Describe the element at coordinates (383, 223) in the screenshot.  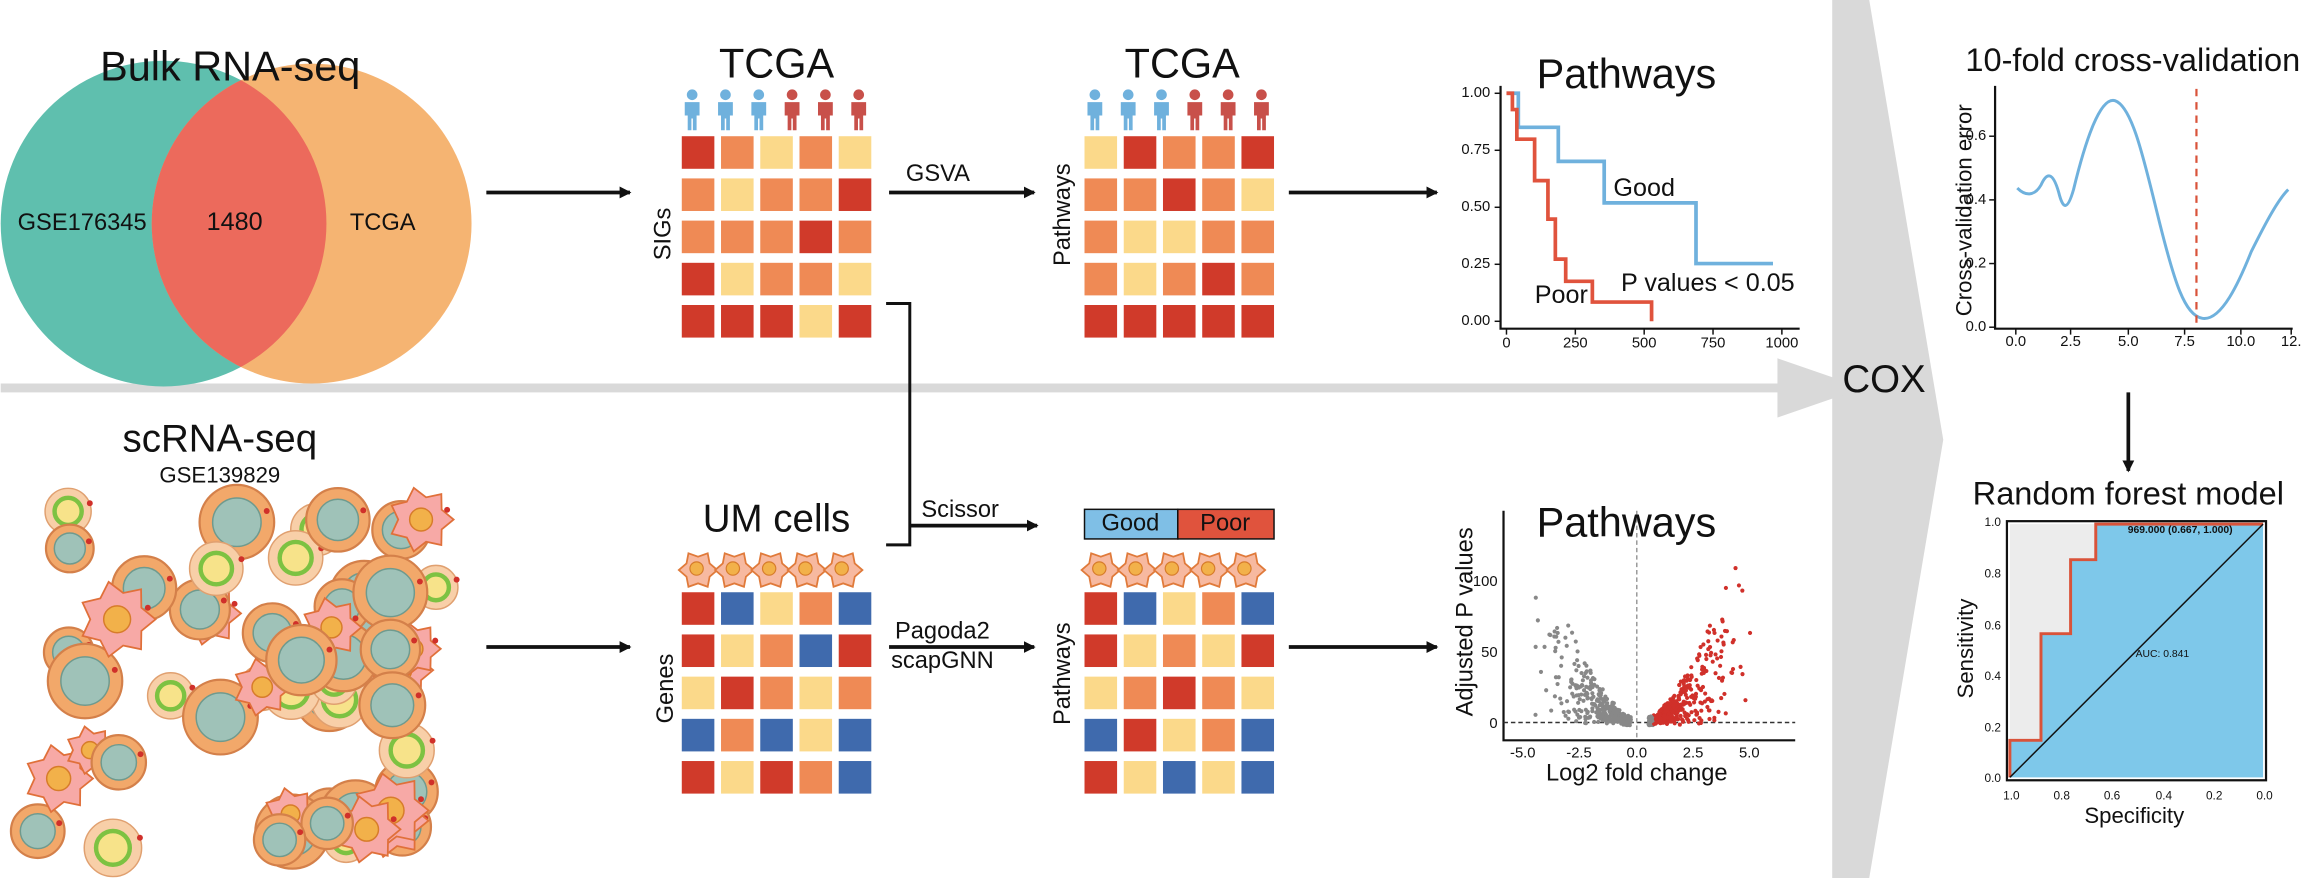
I see `venn-right-label: TCGA` at that location.